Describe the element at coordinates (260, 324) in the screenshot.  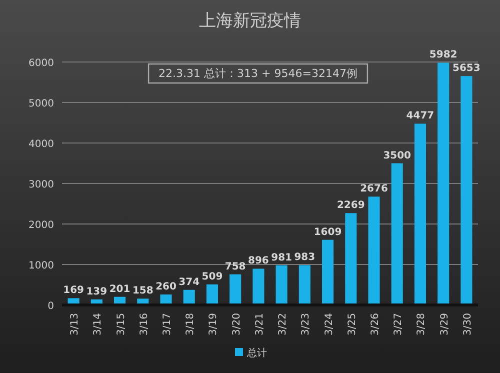
I see `x-tick-label: 3/21` at that location.